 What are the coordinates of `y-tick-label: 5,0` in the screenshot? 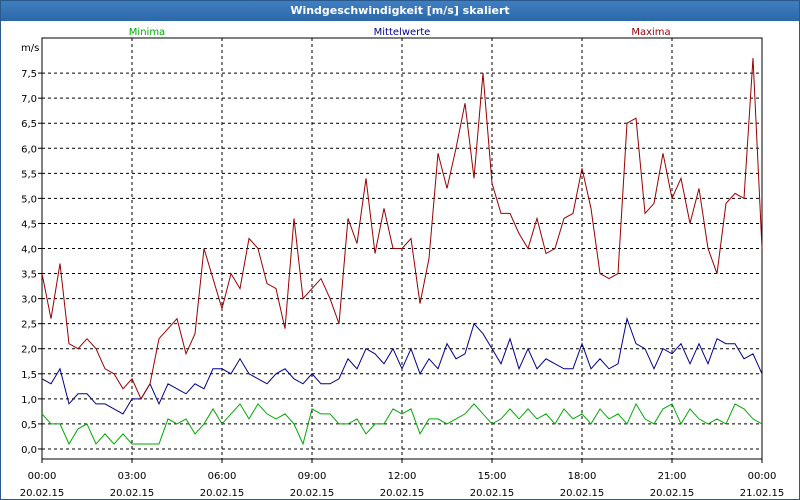 It's located at (29, 199).